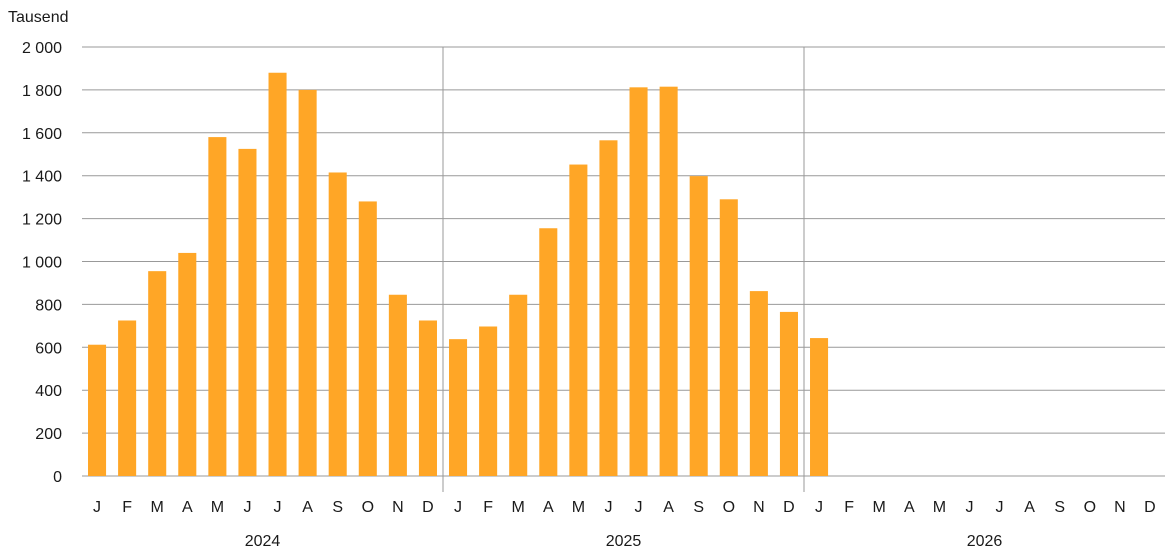  I want to click on y-tick-label: 1 400, so click(42, 177).